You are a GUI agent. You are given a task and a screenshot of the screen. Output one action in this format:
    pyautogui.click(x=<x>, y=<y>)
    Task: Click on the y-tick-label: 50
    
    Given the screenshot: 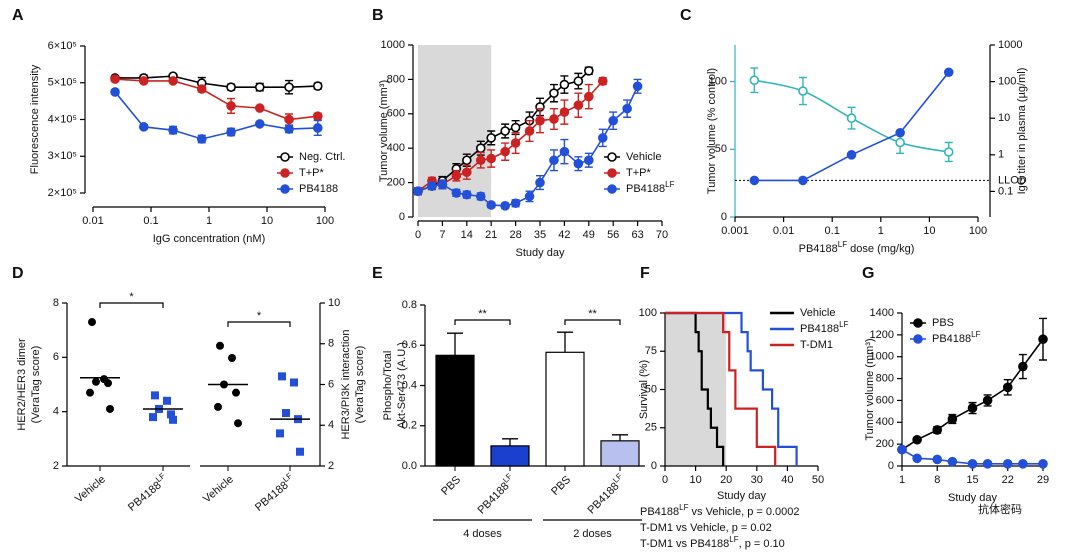 What is the action you would take?
    pyautogui.click(x=651, y=389)
    